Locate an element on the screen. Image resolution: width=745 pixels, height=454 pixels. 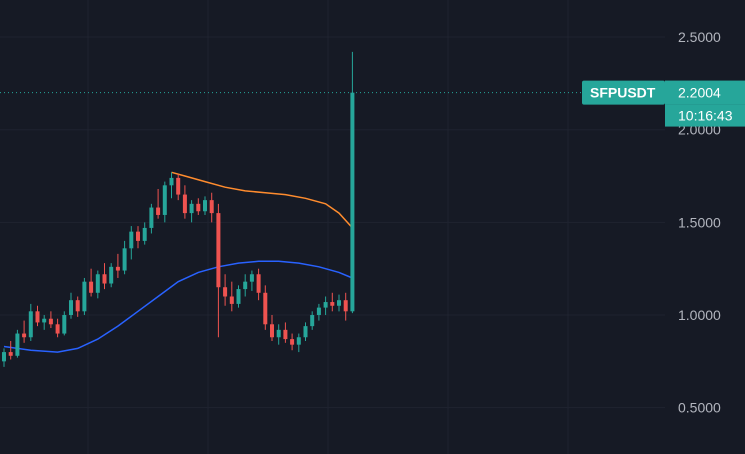
symbol-badge is located at coordinates (623, 92).